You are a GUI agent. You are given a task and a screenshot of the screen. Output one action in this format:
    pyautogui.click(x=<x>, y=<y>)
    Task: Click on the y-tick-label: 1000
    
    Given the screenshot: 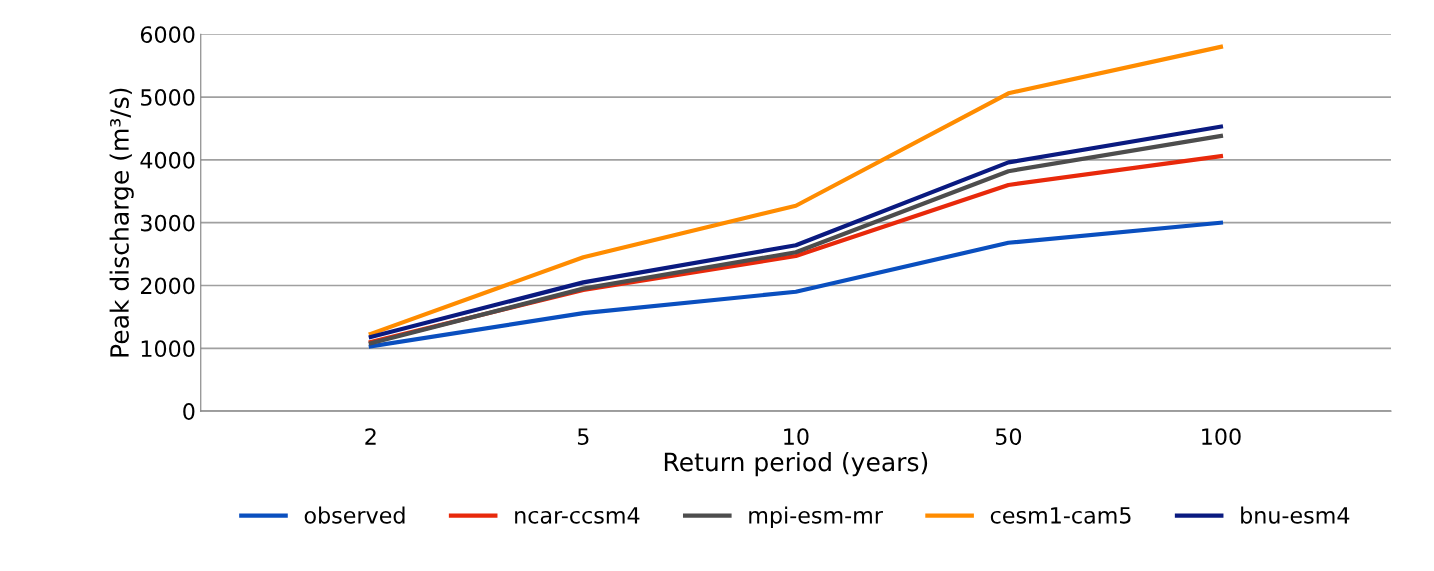 What is the action you would take?
    pyautogui.click(x=168, y=349)
    